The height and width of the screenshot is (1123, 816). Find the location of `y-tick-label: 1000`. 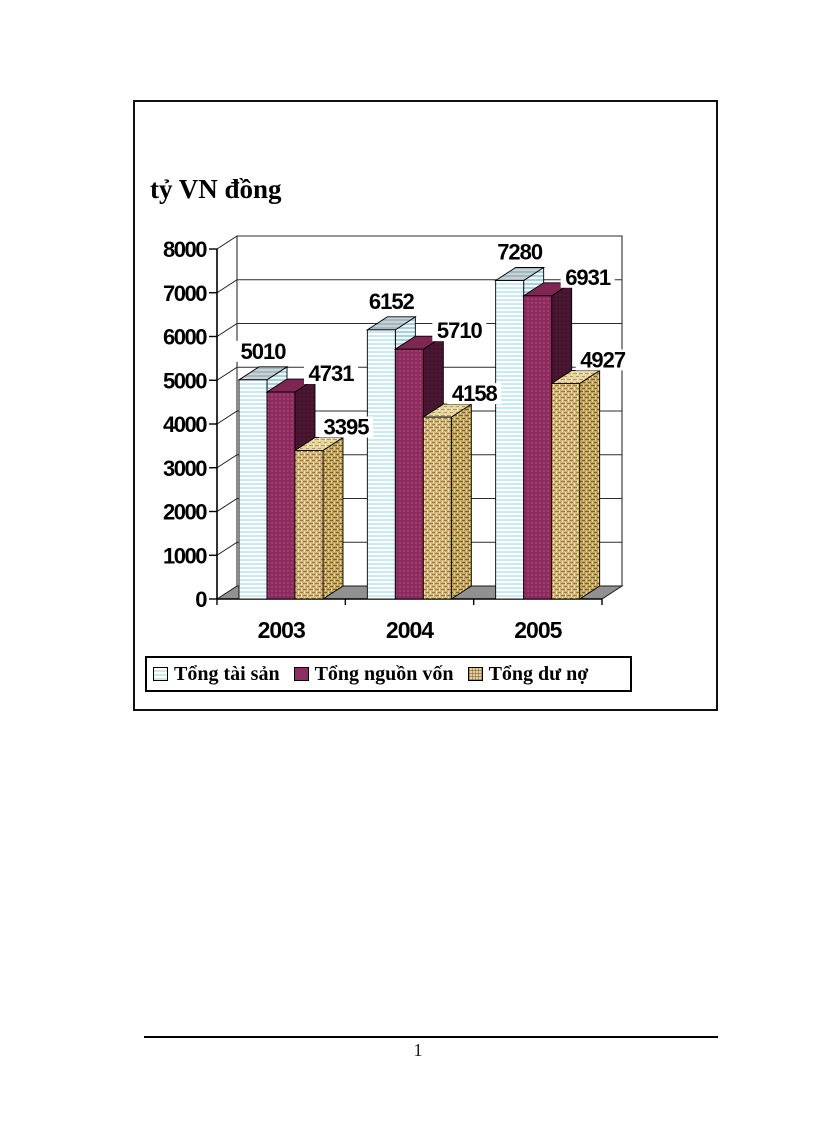

y-tick-label: 1000 is located at coordinates (185, 555).